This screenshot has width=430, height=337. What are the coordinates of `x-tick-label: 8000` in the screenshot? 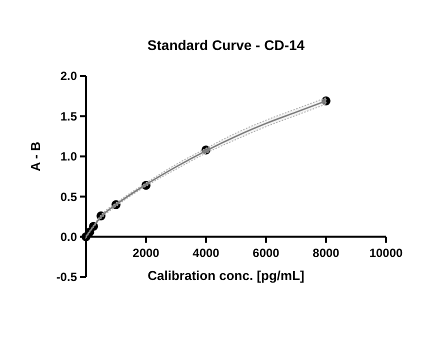 It's located at (326, 253).